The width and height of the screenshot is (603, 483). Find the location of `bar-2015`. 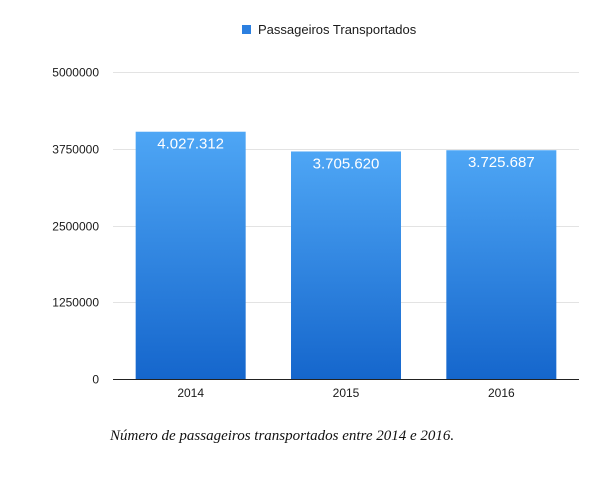

bar-2015 is located at coordinates (346, 265).